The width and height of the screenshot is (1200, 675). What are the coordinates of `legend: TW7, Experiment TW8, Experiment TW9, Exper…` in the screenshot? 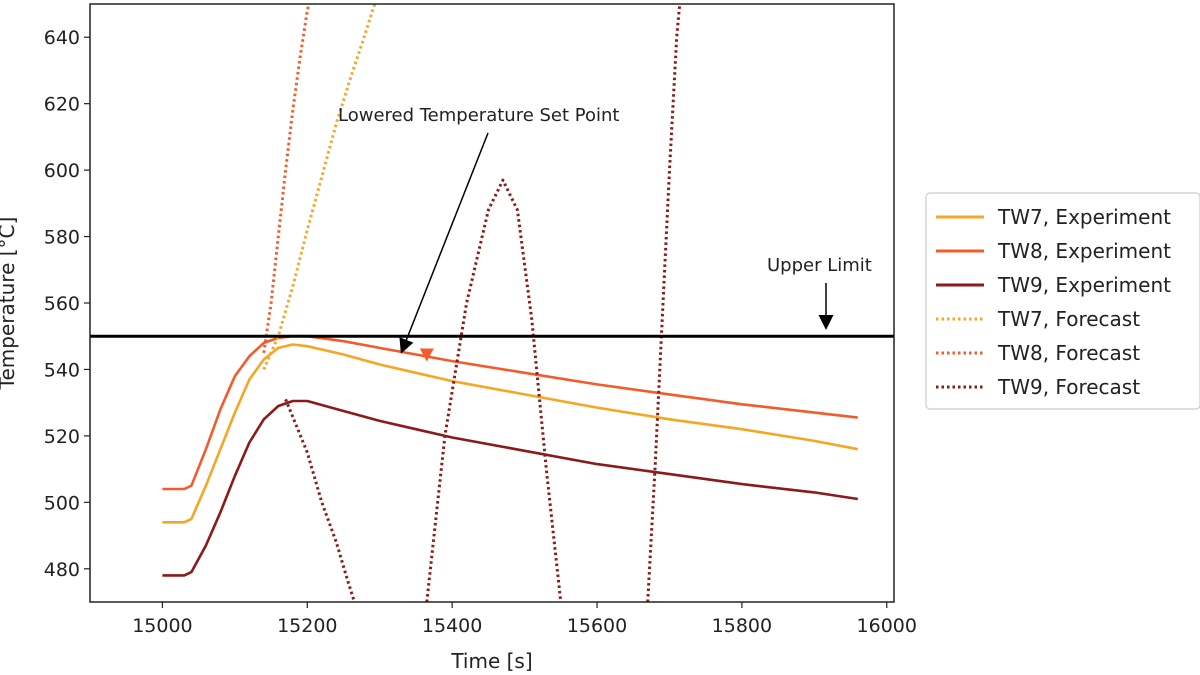 It's located at (1062, 301).